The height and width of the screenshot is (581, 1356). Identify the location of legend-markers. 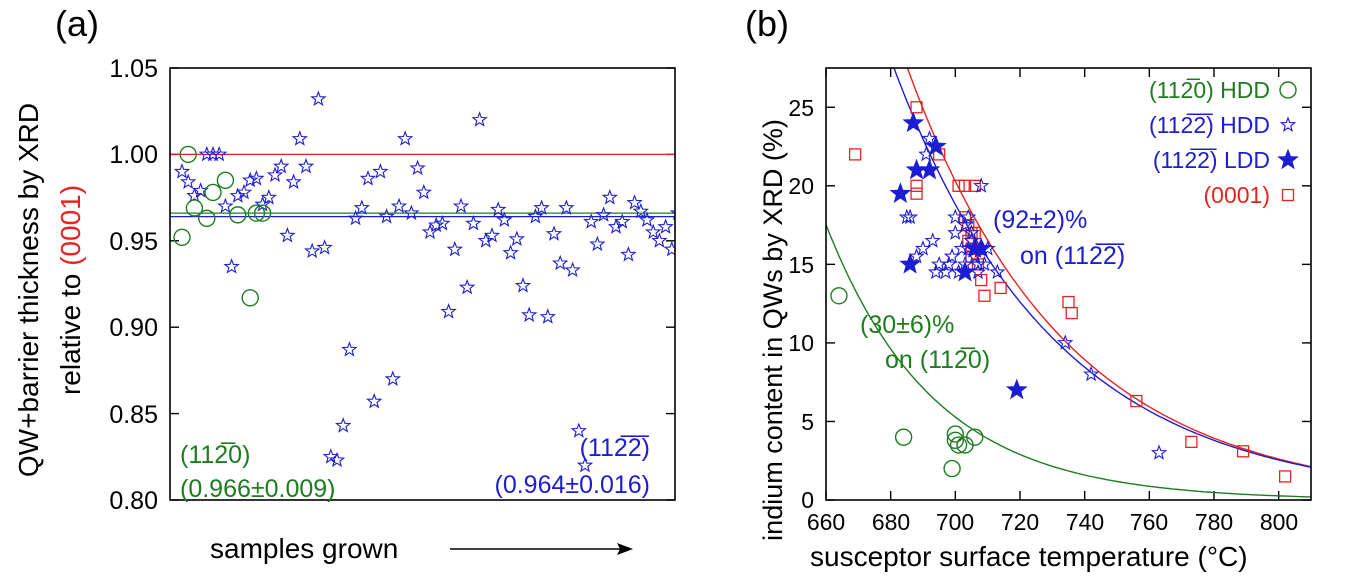
(1288, 141).